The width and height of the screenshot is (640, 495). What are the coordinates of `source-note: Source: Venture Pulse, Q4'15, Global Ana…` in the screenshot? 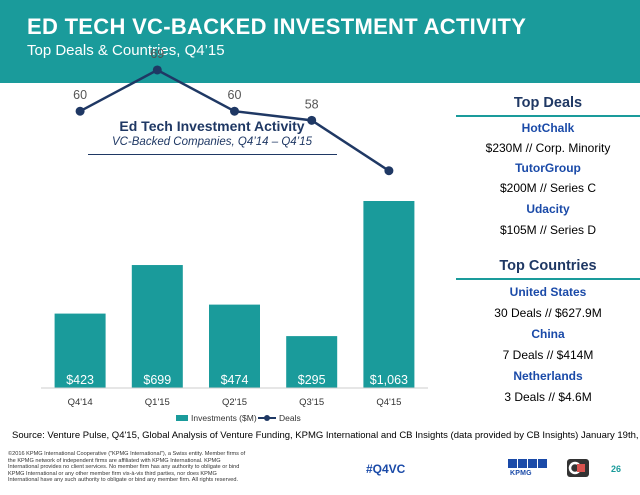 It's located at (326, 435).